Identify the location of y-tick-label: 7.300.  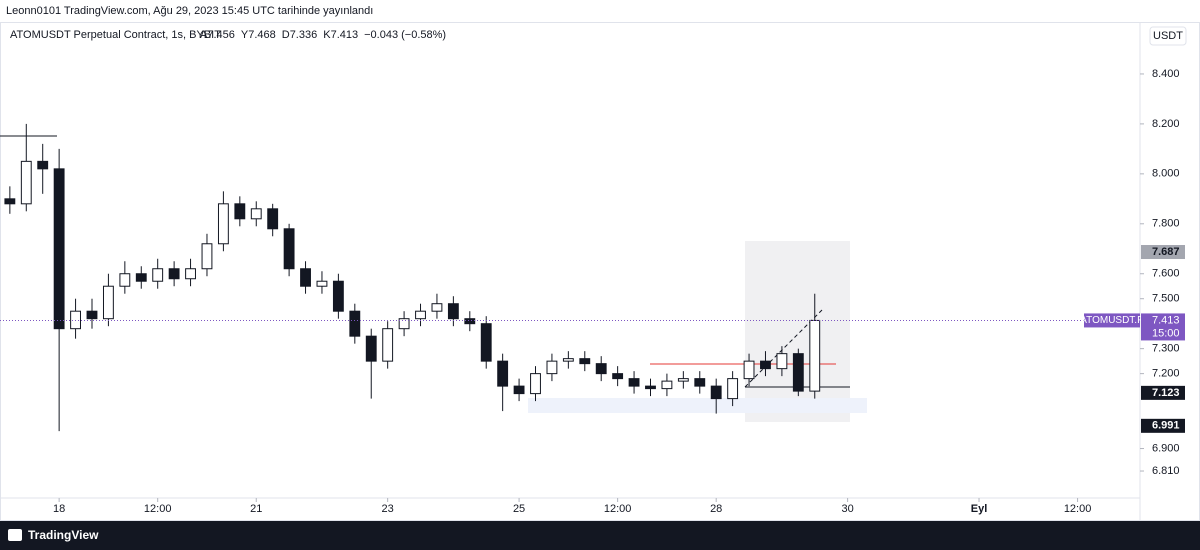
(1166, 349).